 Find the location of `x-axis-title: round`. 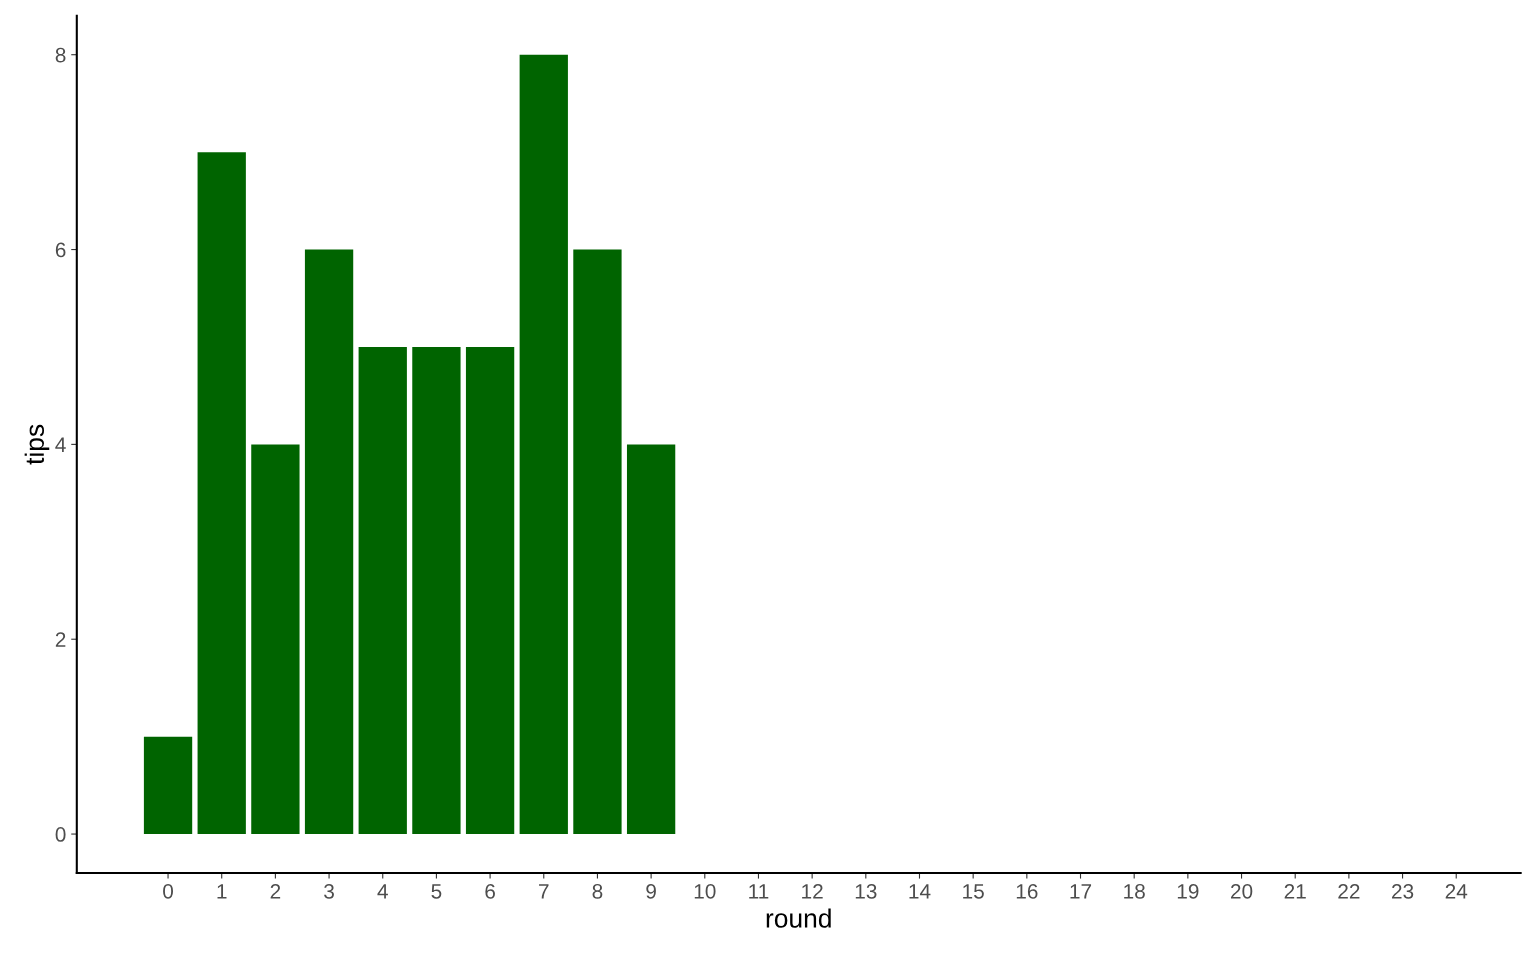

x-axis-title: round is located at coordinates (798, 918).